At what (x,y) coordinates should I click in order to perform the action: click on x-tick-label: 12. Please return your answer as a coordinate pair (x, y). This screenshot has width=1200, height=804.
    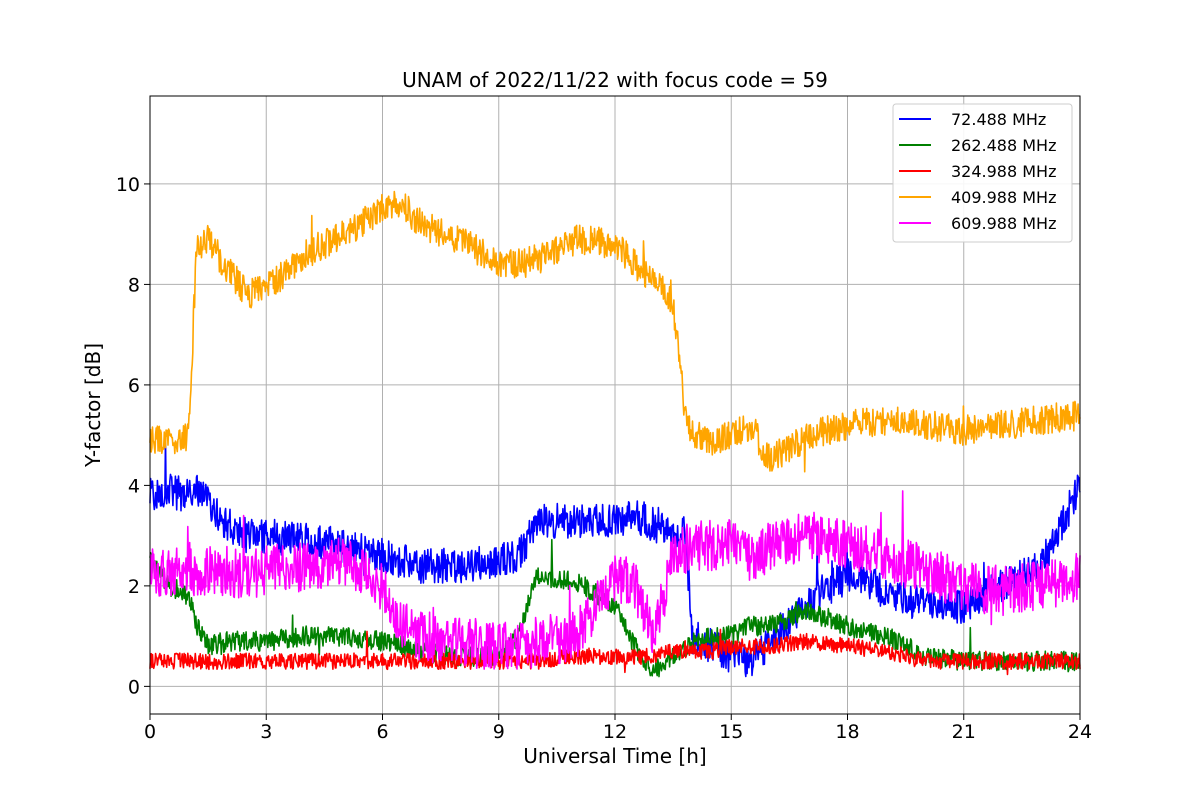
    Looking at the image, I should click on (615, 732).